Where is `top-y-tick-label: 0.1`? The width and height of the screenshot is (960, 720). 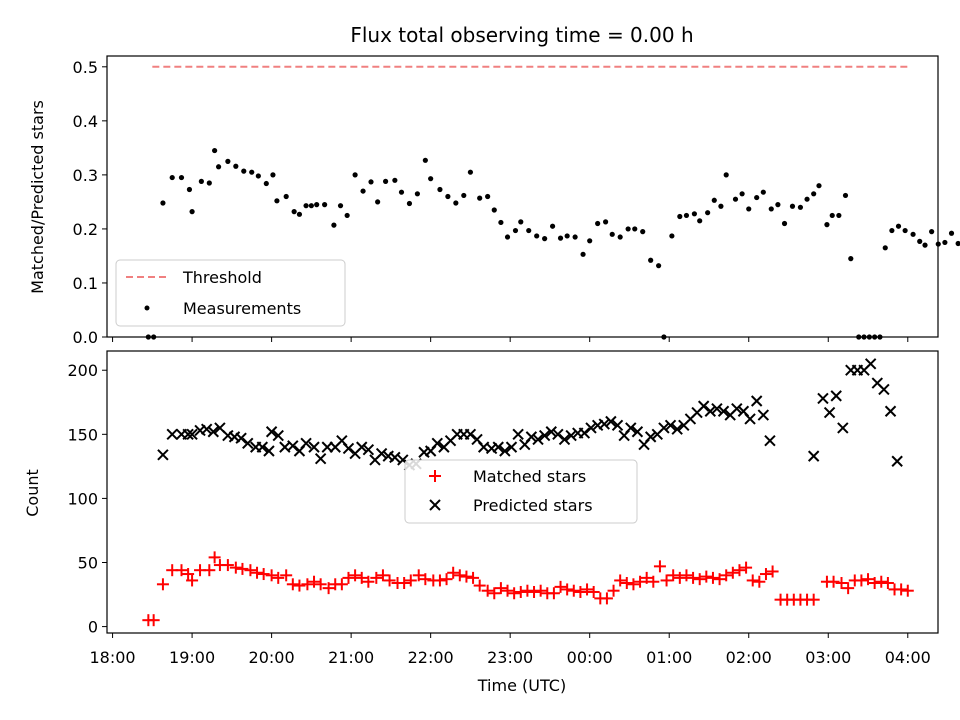 top-y-tick-label: 0.1 is located at coordinates (85, 283).